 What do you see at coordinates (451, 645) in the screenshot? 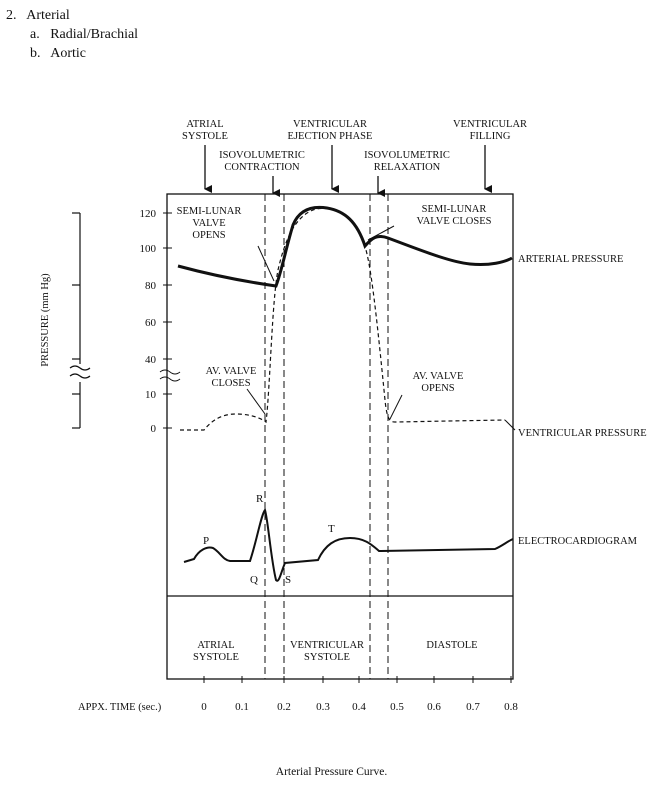
I see `bottom-diastole: DIASTOLE` at bounding box center [451, 645].